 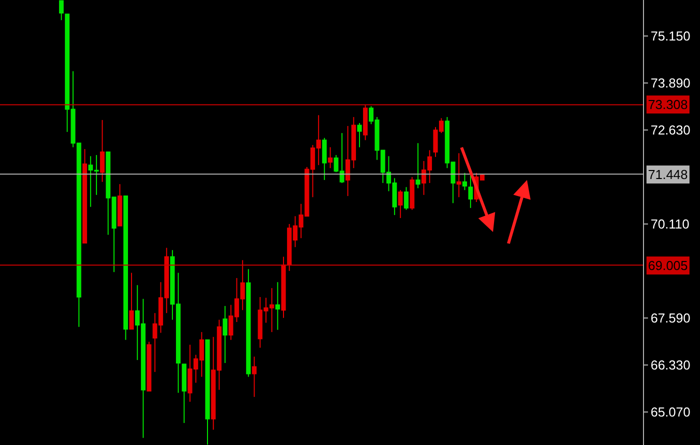 What do you see at coordinates (670, 318) in the screenshot?
I see `y-tick-label: 67.590` at bounding box center [670, 318].